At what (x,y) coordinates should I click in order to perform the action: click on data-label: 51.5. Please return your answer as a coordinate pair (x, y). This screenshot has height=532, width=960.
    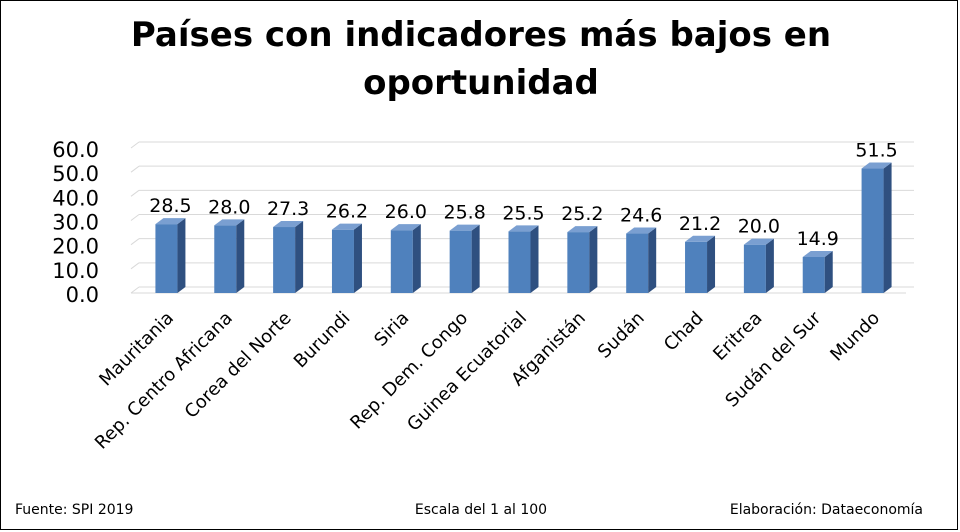
    Looking at the image, I should click on (876, 151).